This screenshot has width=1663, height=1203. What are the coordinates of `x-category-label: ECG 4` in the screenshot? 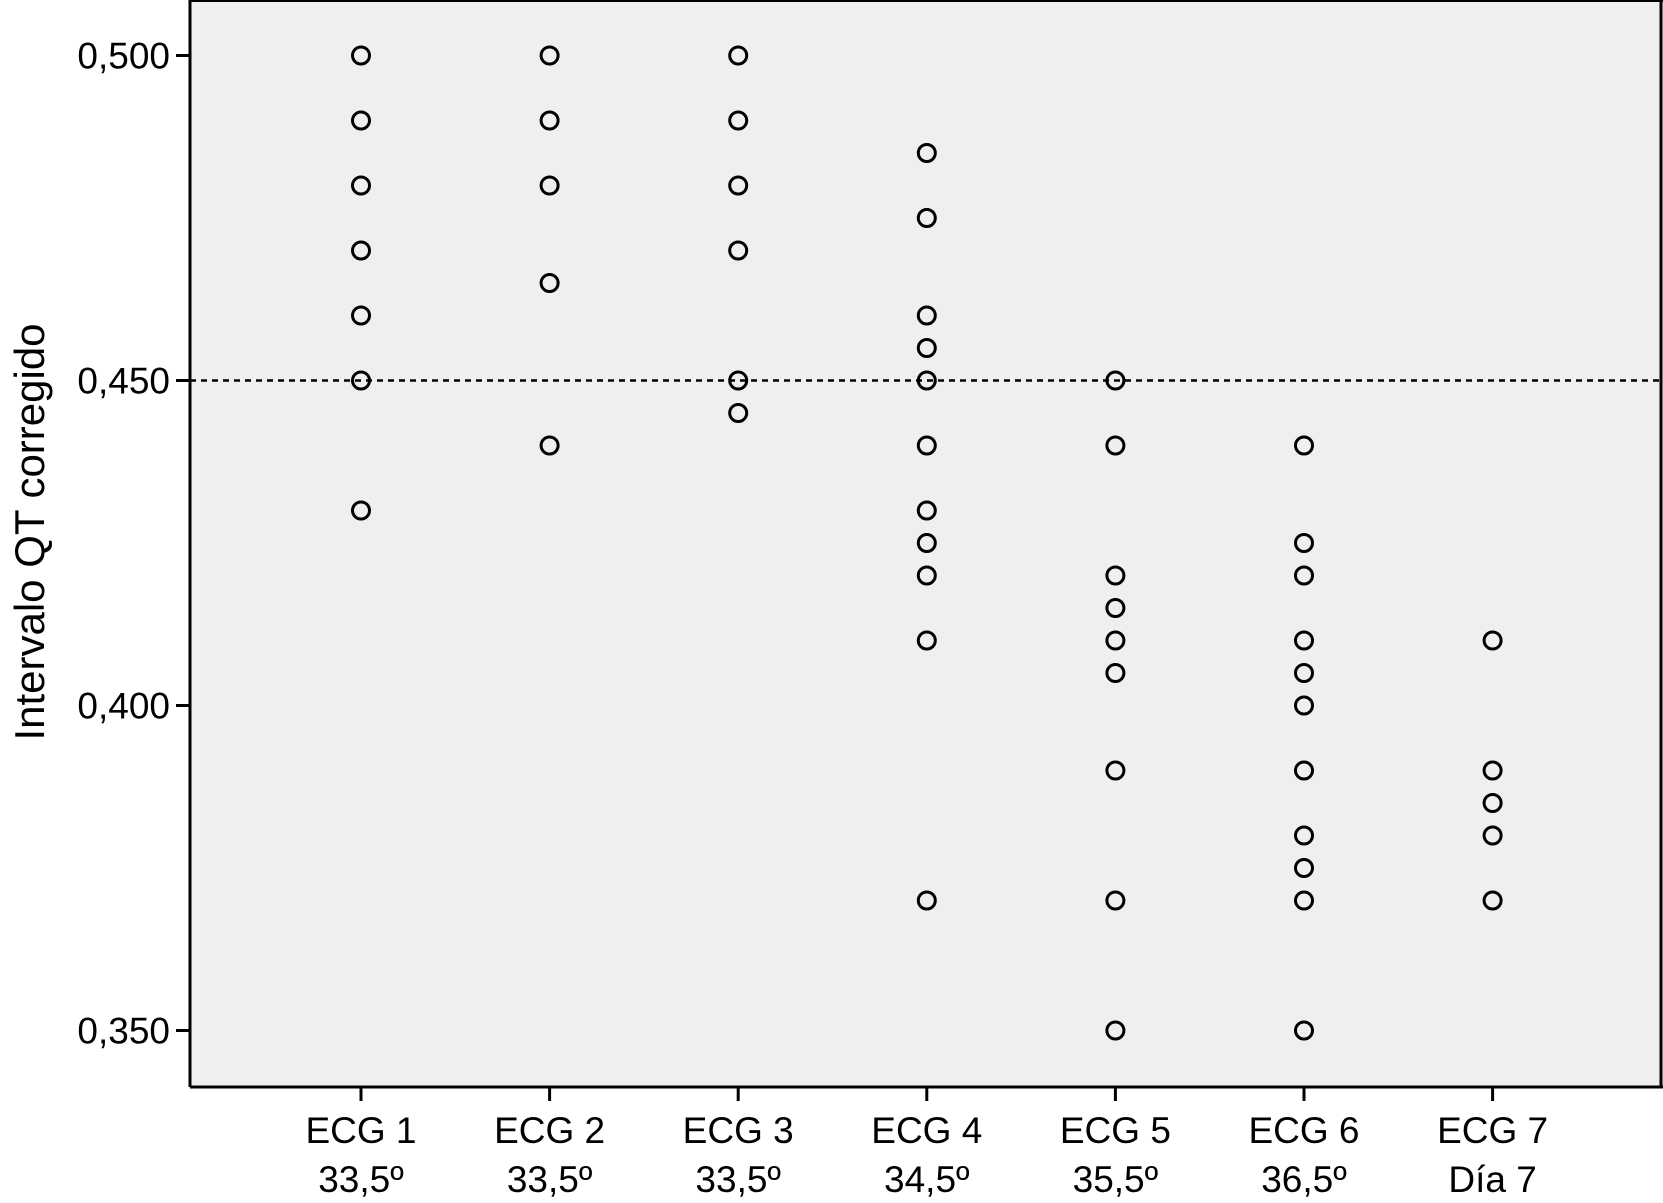 It's located at (926, 1130).